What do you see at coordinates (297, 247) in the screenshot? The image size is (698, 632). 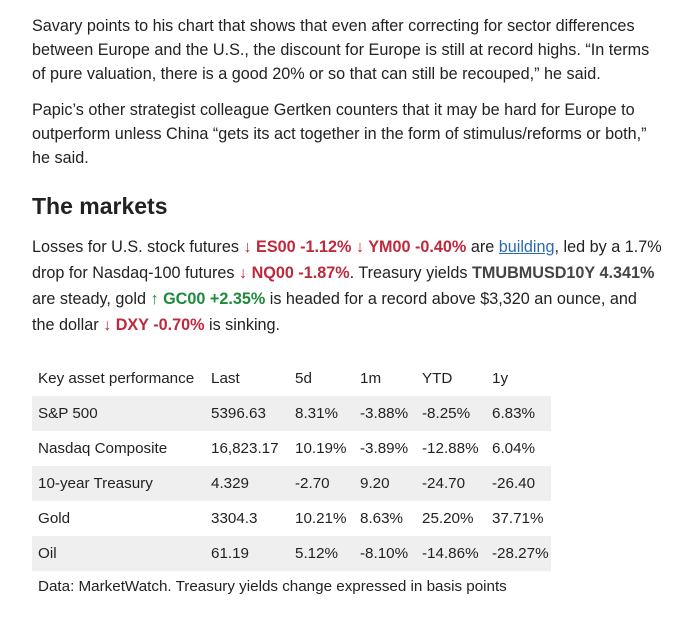 I see `ticker-es00: ↓ ES00 -1.12%` at bounding box center [297, 247].